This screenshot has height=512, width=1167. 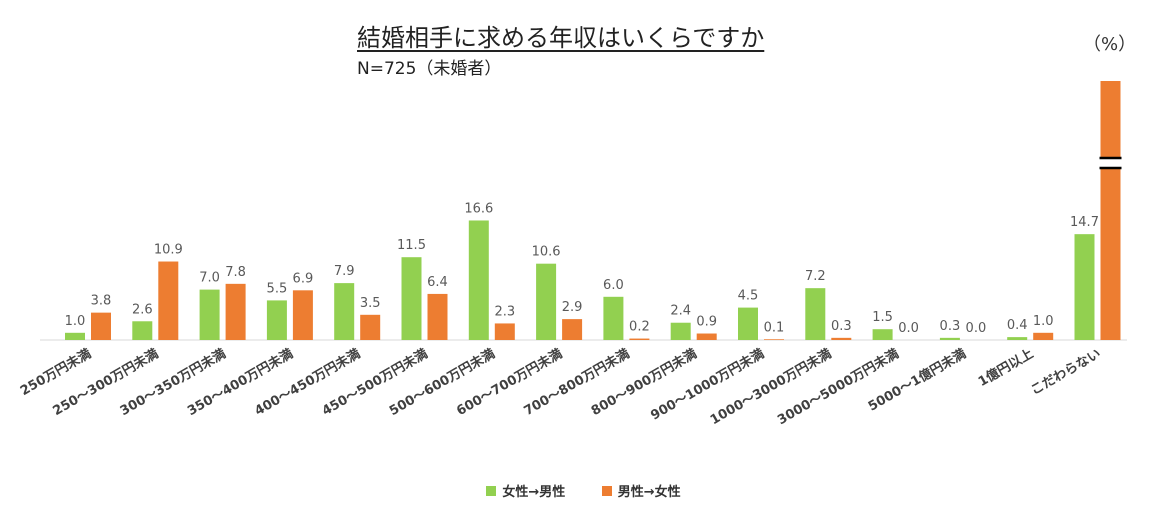 What do you see at coordinates (748, 296) in the screenshot?
I see `data-label: 4.5` at bounding box center [748, 296].